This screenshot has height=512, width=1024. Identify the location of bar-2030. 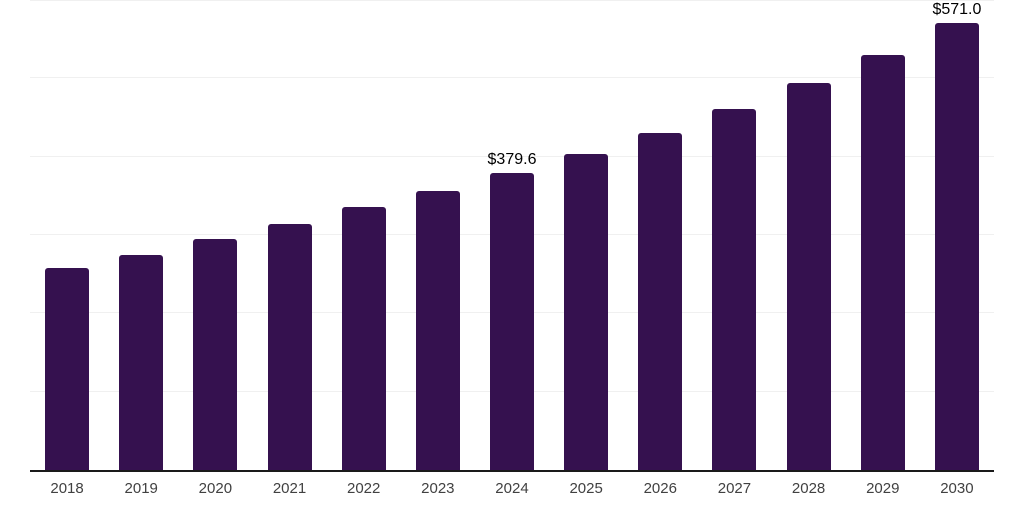
(956, 246).